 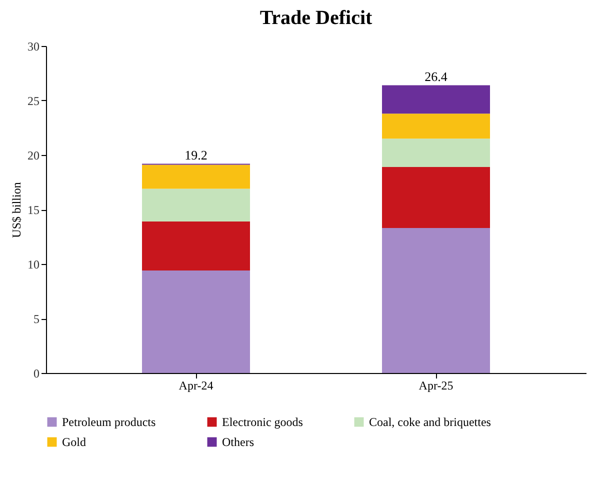 I want to click on legend-label: Electronic goods, so click(x=263, y=422).